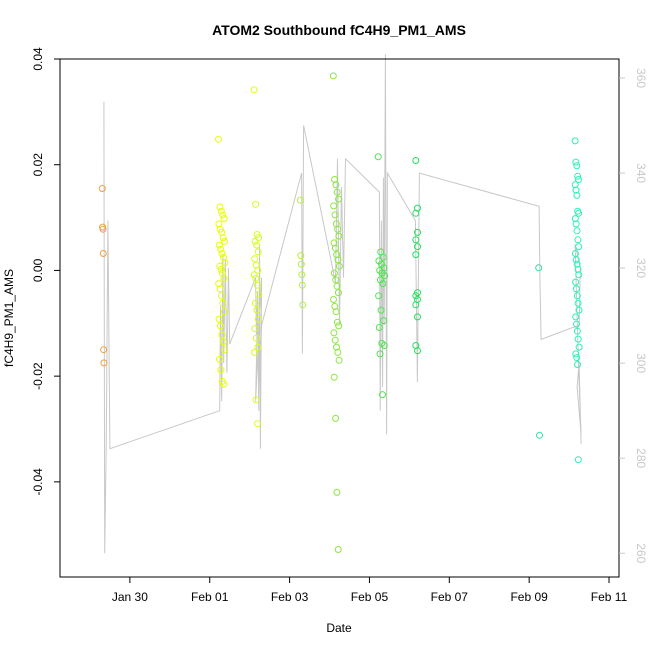  I want to click on x-tick-label: Feb 01, so click(210, 597).